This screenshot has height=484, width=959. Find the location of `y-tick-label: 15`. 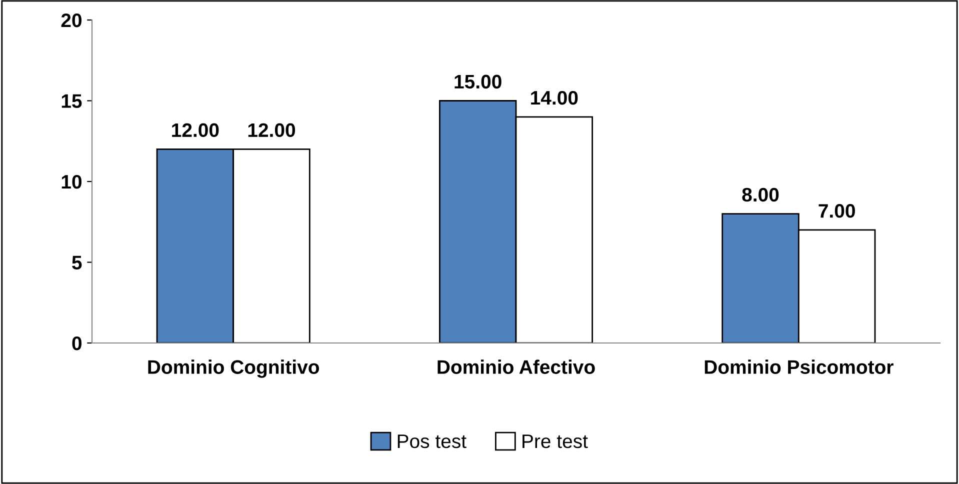

y-tick-label: 15 is located at coordinates (72, 101).